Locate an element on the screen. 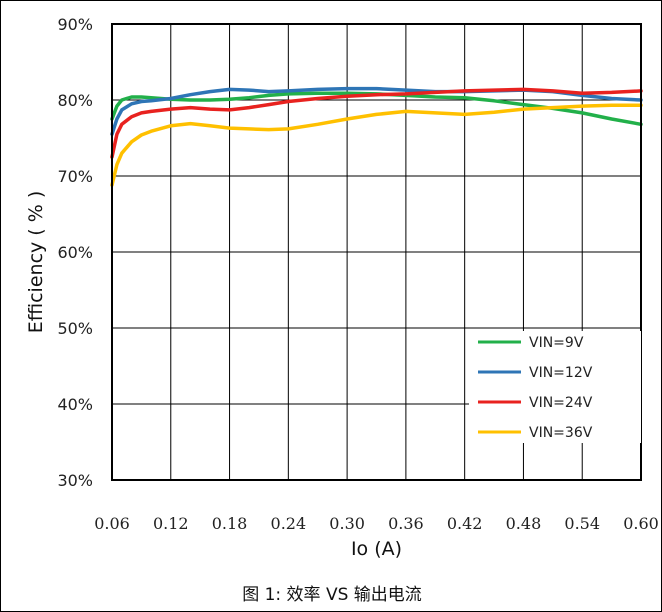 The image size is (662, 612). y-tick-label: 40% is located at coordinates (75, 404).